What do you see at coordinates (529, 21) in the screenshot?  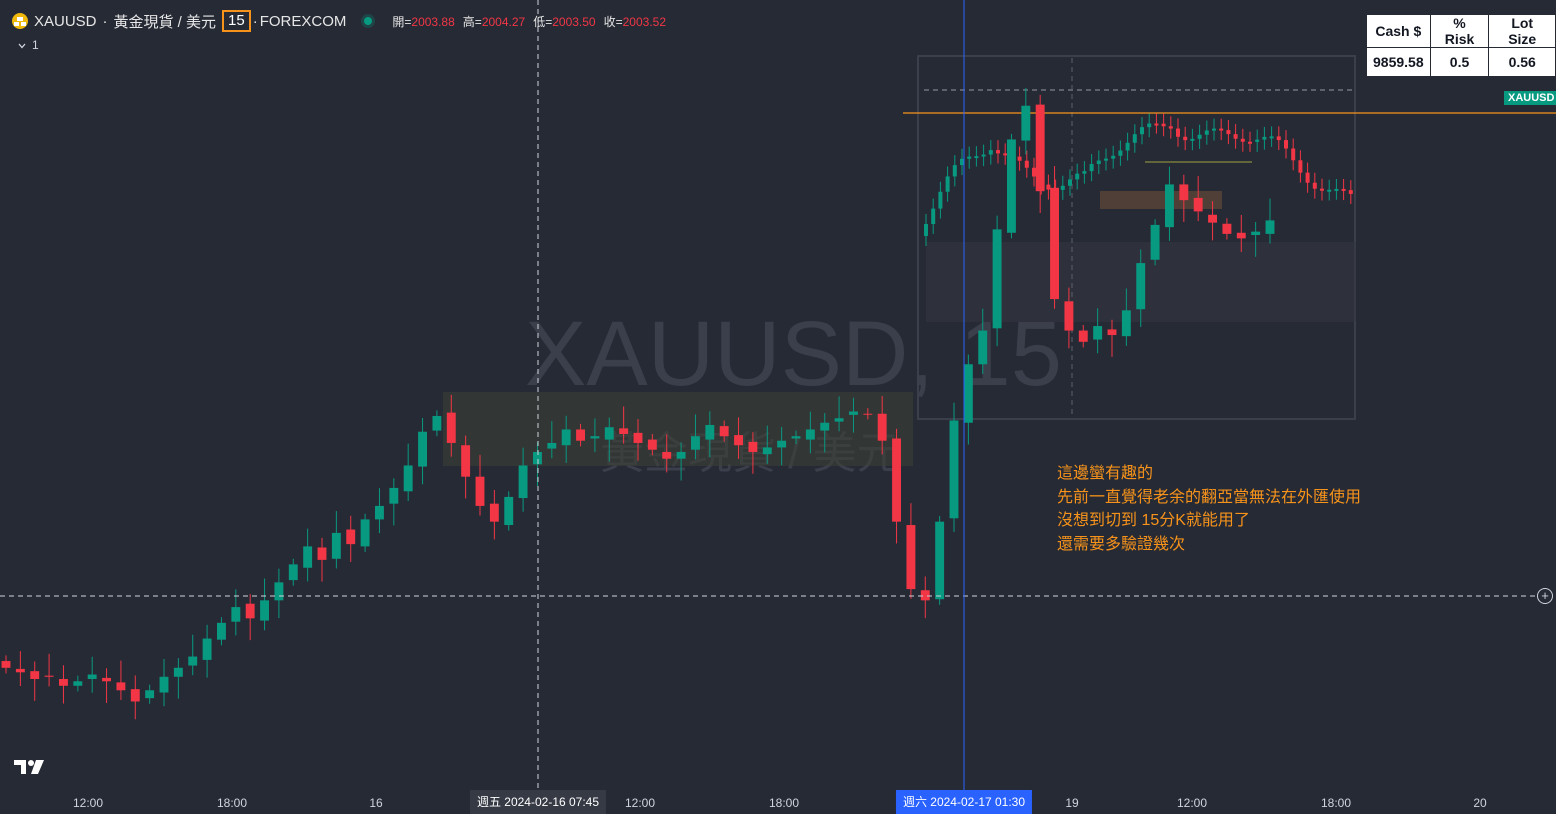 I see `ohlc-values: 開=2003.88 高=2004.27 低=2003.50 收=2003.52` at bounding box center [529, 21].